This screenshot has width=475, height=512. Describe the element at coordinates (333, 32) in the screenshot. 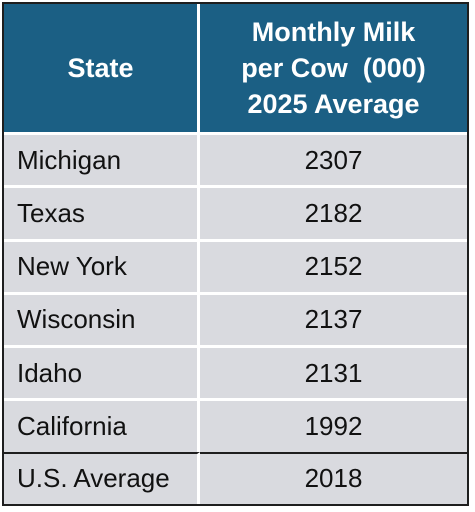

I see `header-line-1: Monthly Milk` at that location.